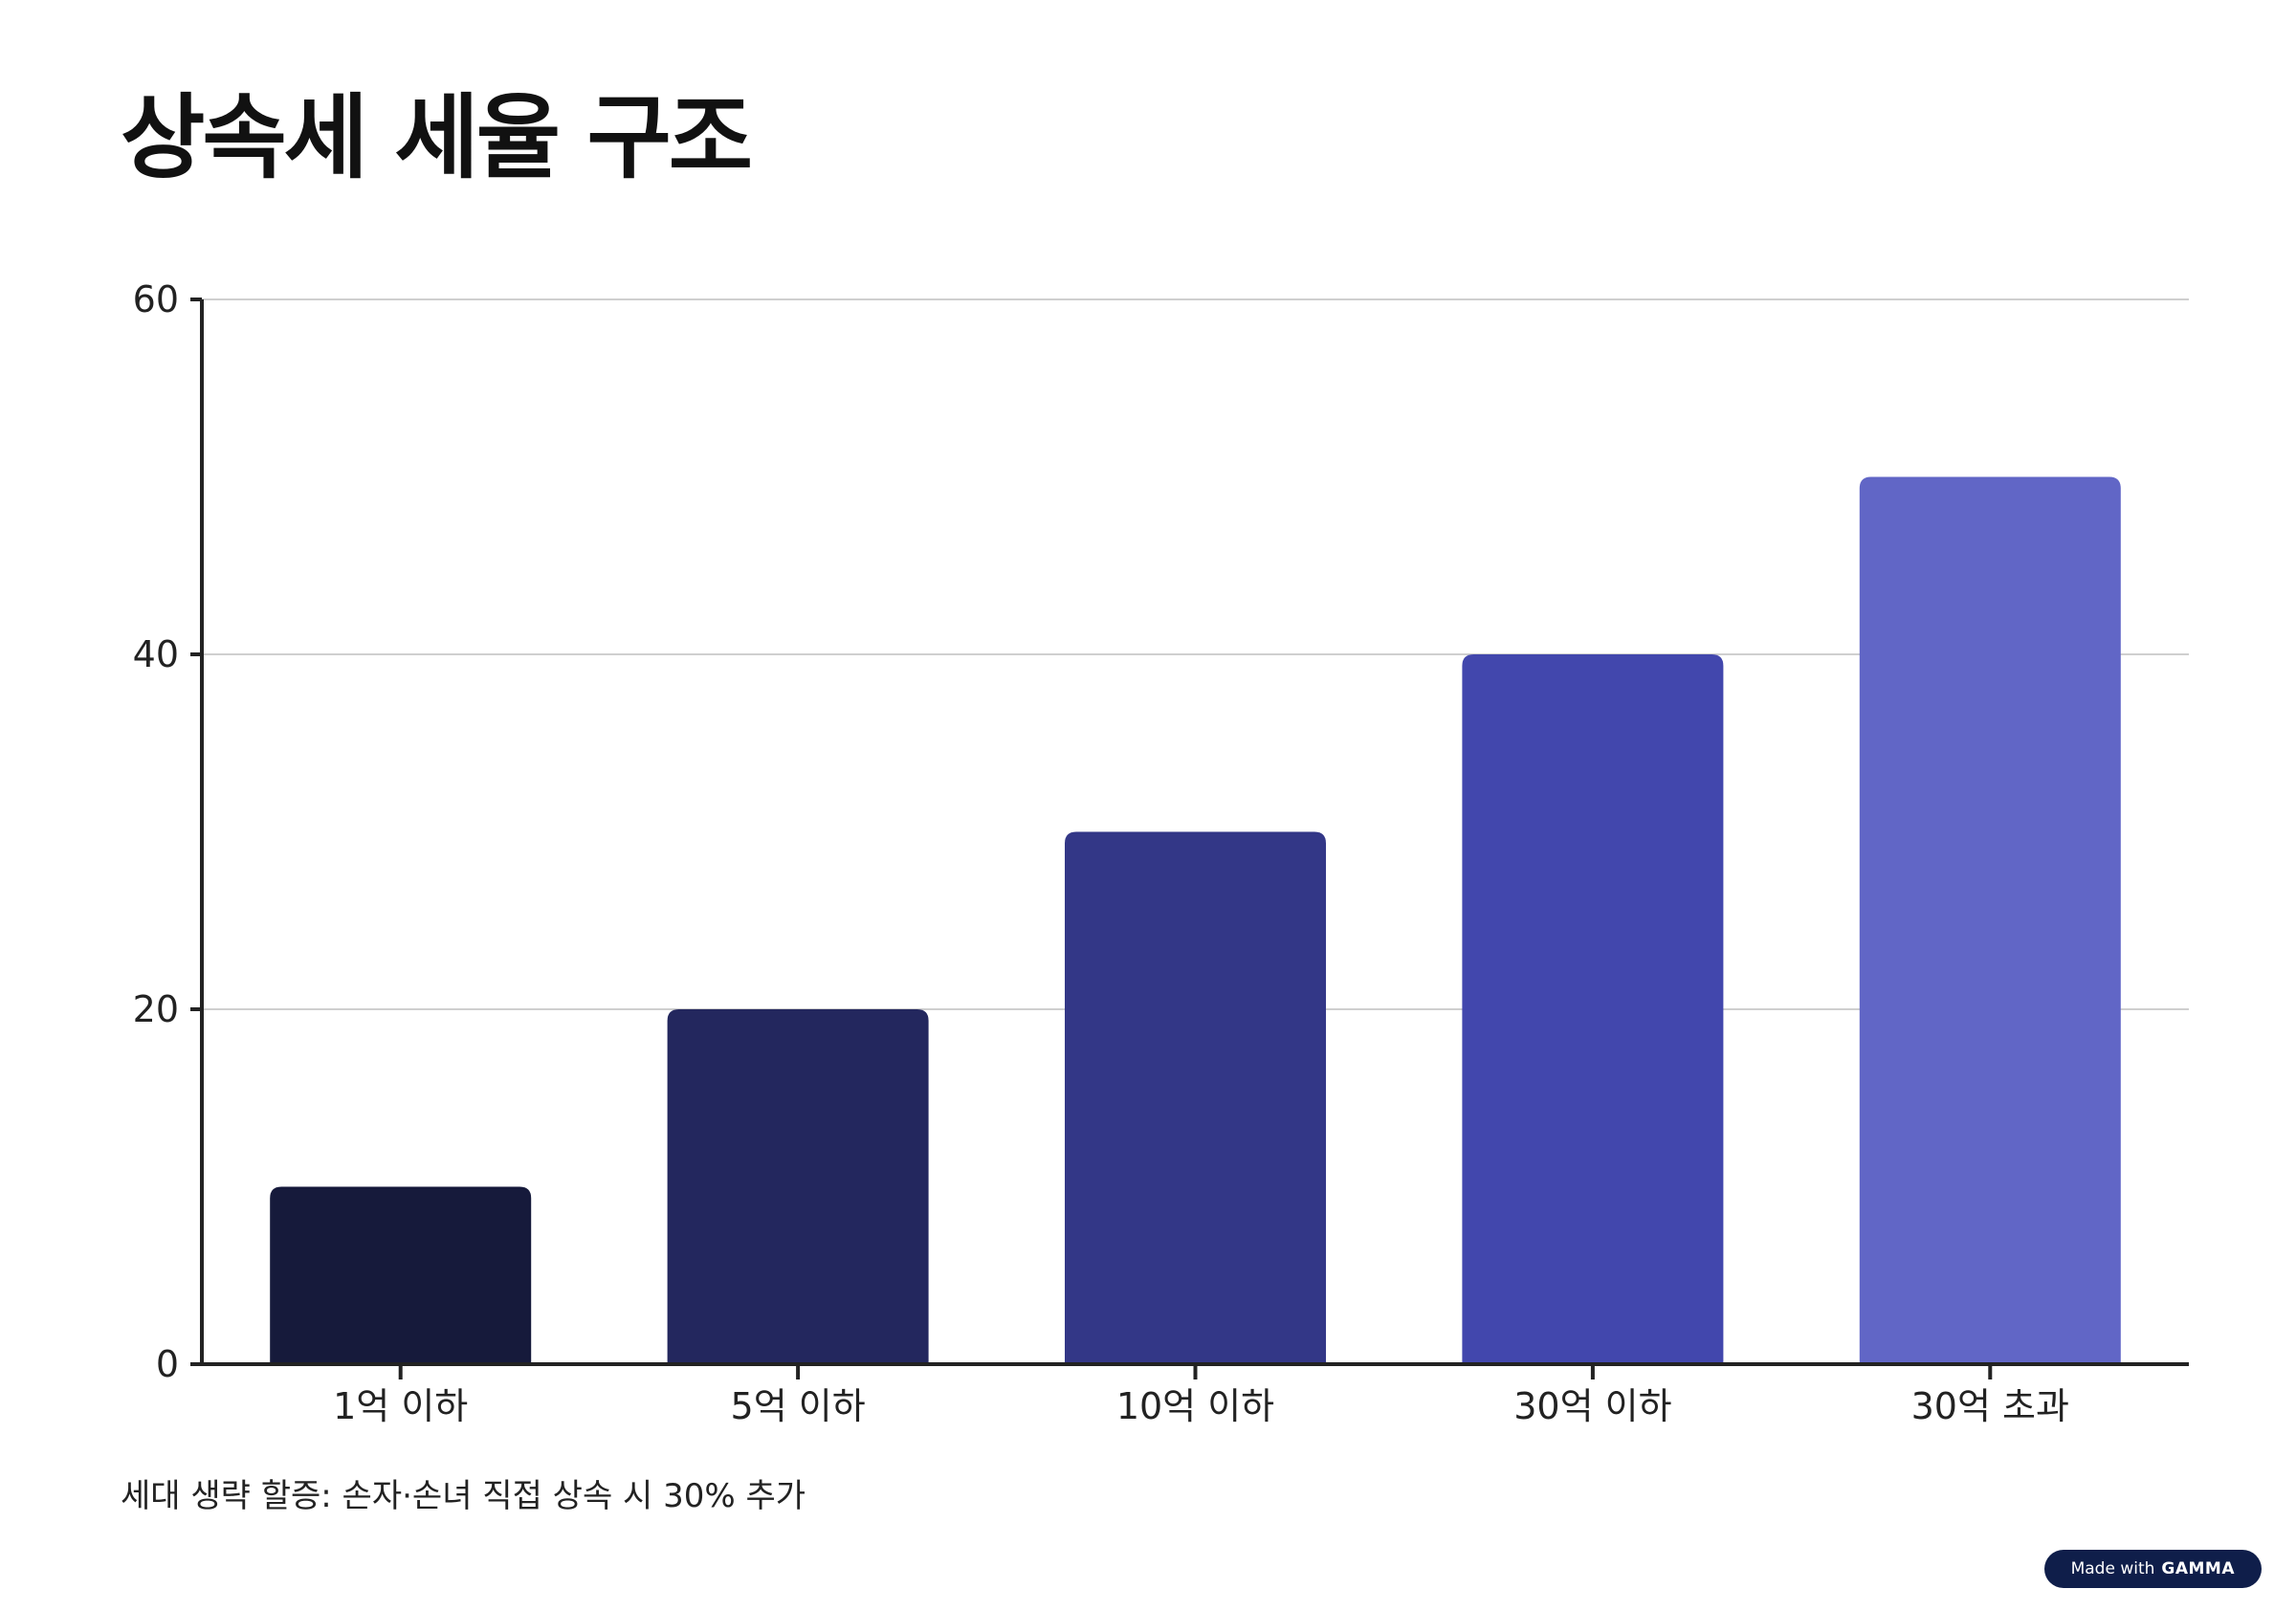 Image resolution: width=2296 pixels, height=1611 pixels. I want to click on badge-prefix: Made with, so click(2112, 1568).